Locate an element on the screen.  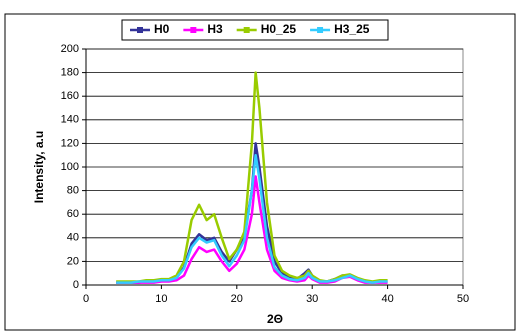
legend-label: H3_25 is located at coordinates (352, 29).